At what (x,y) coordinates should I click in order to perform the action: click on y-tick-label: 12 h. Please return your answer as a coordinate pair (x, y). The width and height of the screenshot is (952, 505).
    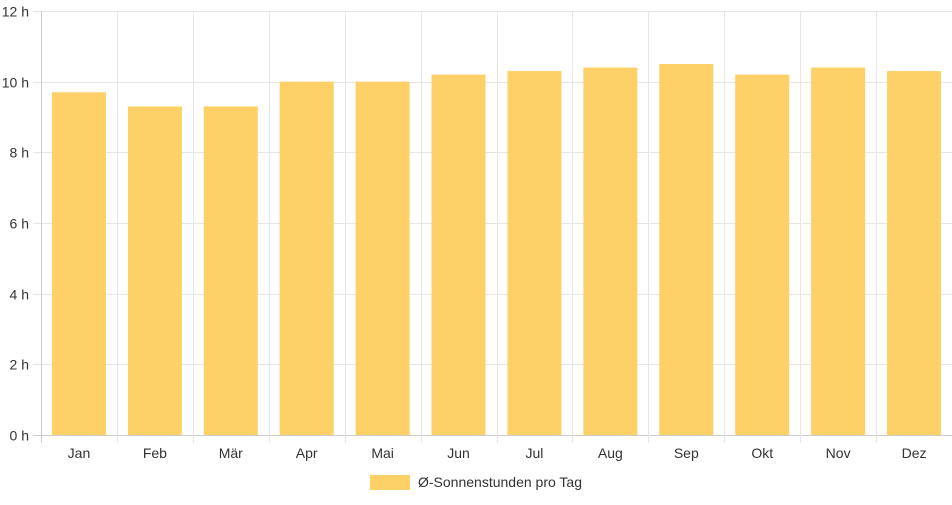
    Looking at the image, I should click on (15, 12).